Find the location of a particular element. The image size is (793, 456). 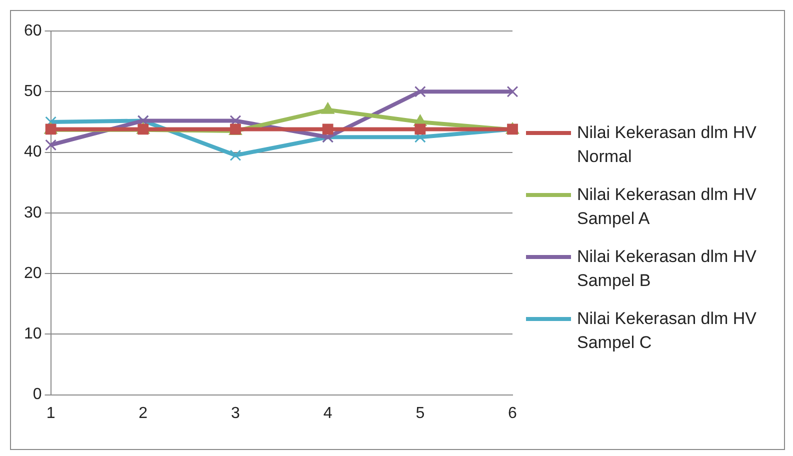

x-tick-label: 6 is located at coordinates (513, 413).